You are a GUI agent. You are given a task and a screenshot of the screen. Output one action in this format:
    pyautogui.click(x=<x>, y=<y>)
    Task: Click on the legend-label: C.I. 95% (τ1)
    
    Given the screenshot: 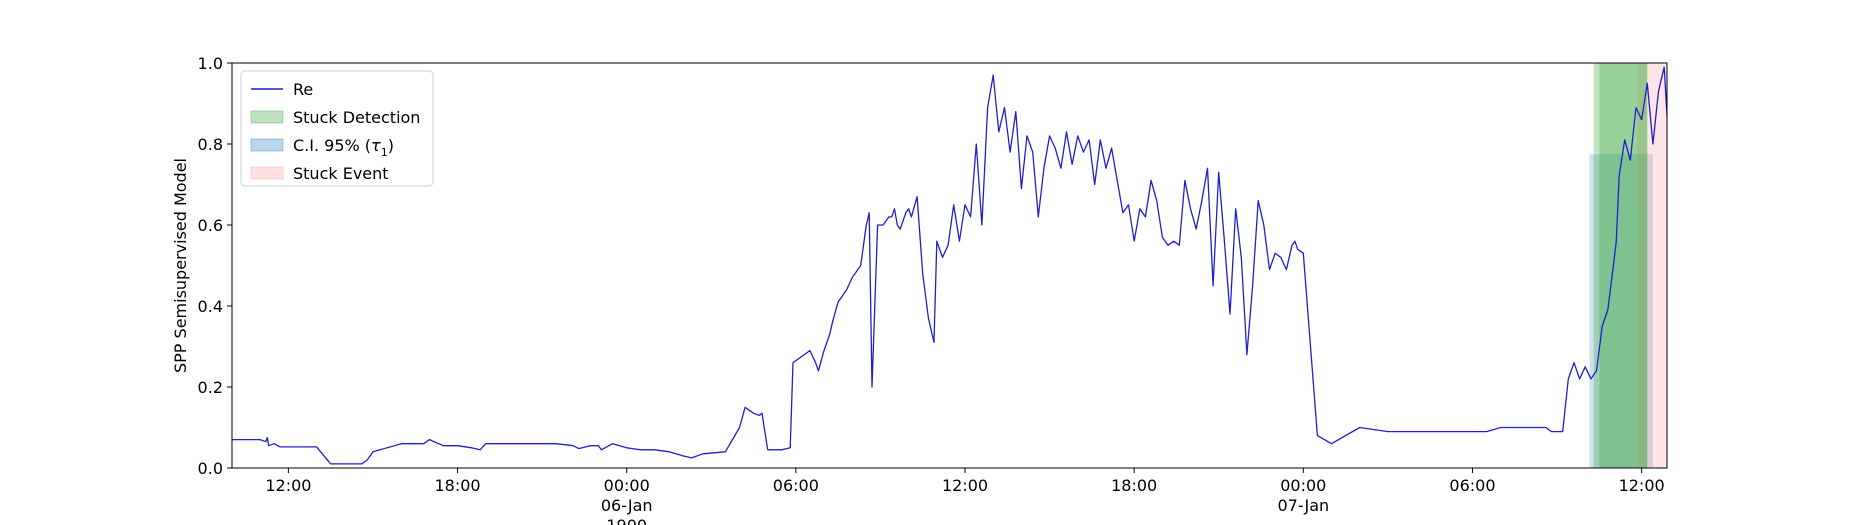 What is the action you would take?
    pyautogui.click(x=343, y=147)
    